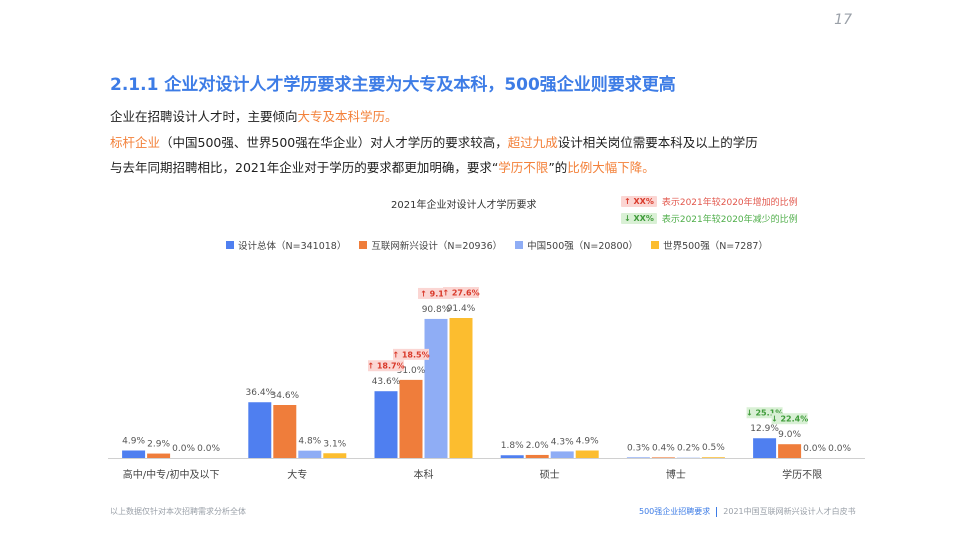 Image resolution: width=960 pixels, height=540 pixels. Describe the element at coordinates (789, 435) in the screenshot. I see `data-label-5-series-2: 9.0%` at that location.